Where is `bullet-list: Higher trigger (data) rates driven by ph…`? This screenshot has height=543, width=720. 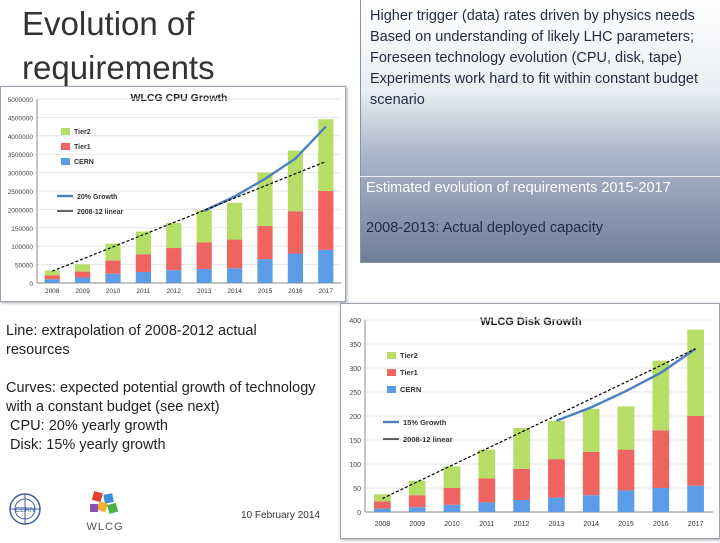 bullet-list: Higher trigger (data) rates driven by ph… is located at coordinates (542, 58).